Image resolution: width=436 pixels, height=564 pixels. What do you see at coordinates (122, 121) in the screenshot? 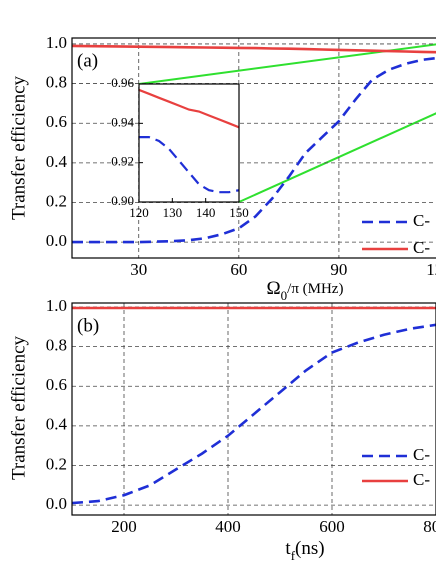
I see `y-tick-label: 0.94` at bounding box center [122, 121].